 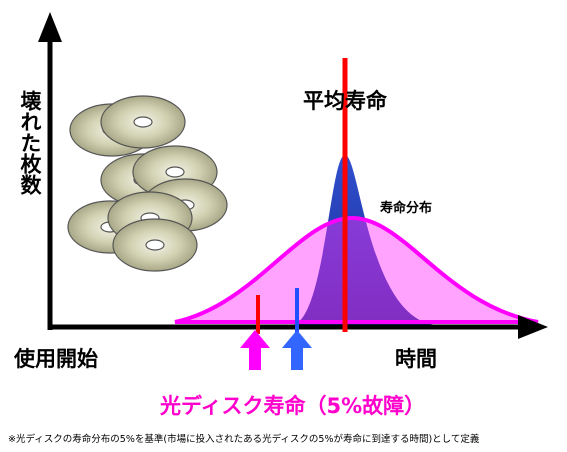 What do you see at coordinates (345, 101) in the screenshot?
I see `mean-label: 平均寿命` at bounding box center [345, 101].